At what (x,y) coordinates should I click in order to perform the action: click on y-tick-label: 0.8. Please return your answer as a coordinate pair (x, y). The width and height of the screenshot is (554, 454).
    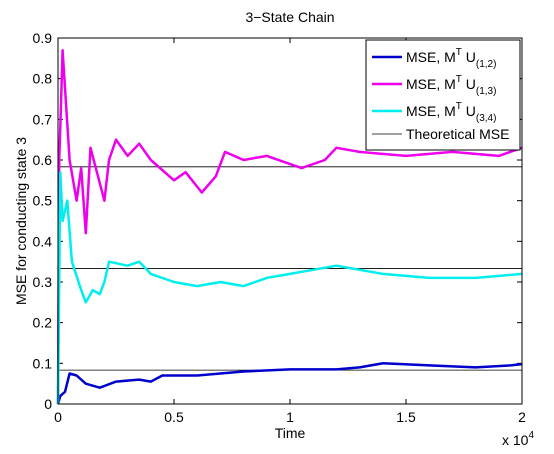
    Looking at the image, I should click on (43, 79).